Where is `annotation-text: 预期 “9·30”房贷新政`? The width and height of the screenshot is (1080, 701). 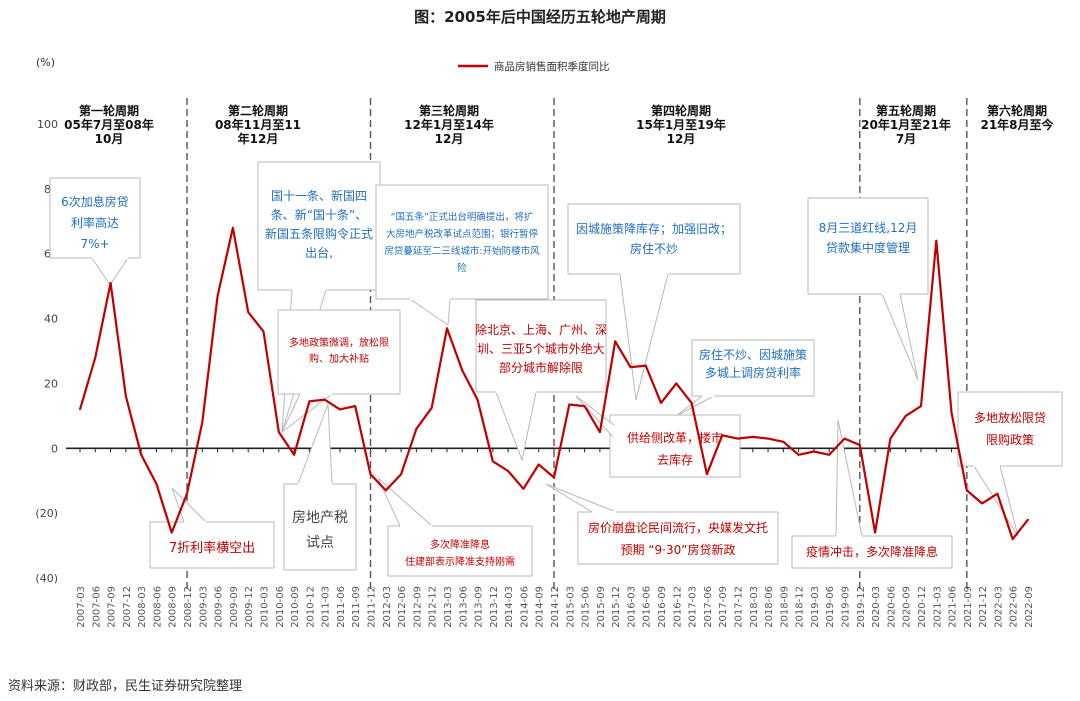 annotation-text: 预期 “9·30”房贷新政 is located at coordinates (678, 549).